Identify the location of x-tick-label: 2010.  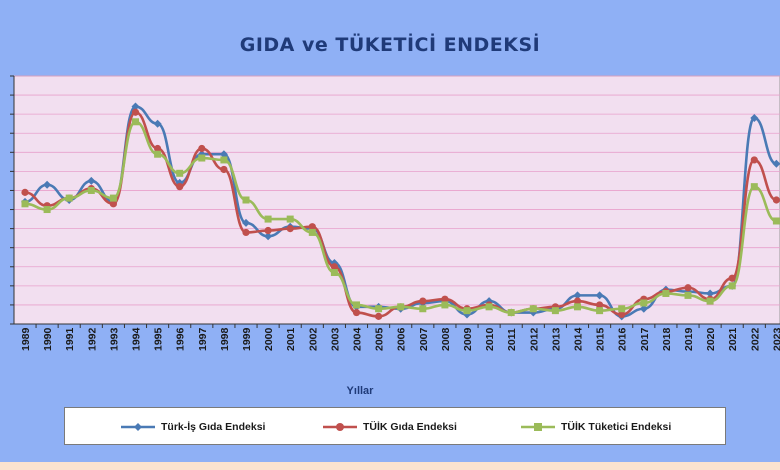
(490, 339).